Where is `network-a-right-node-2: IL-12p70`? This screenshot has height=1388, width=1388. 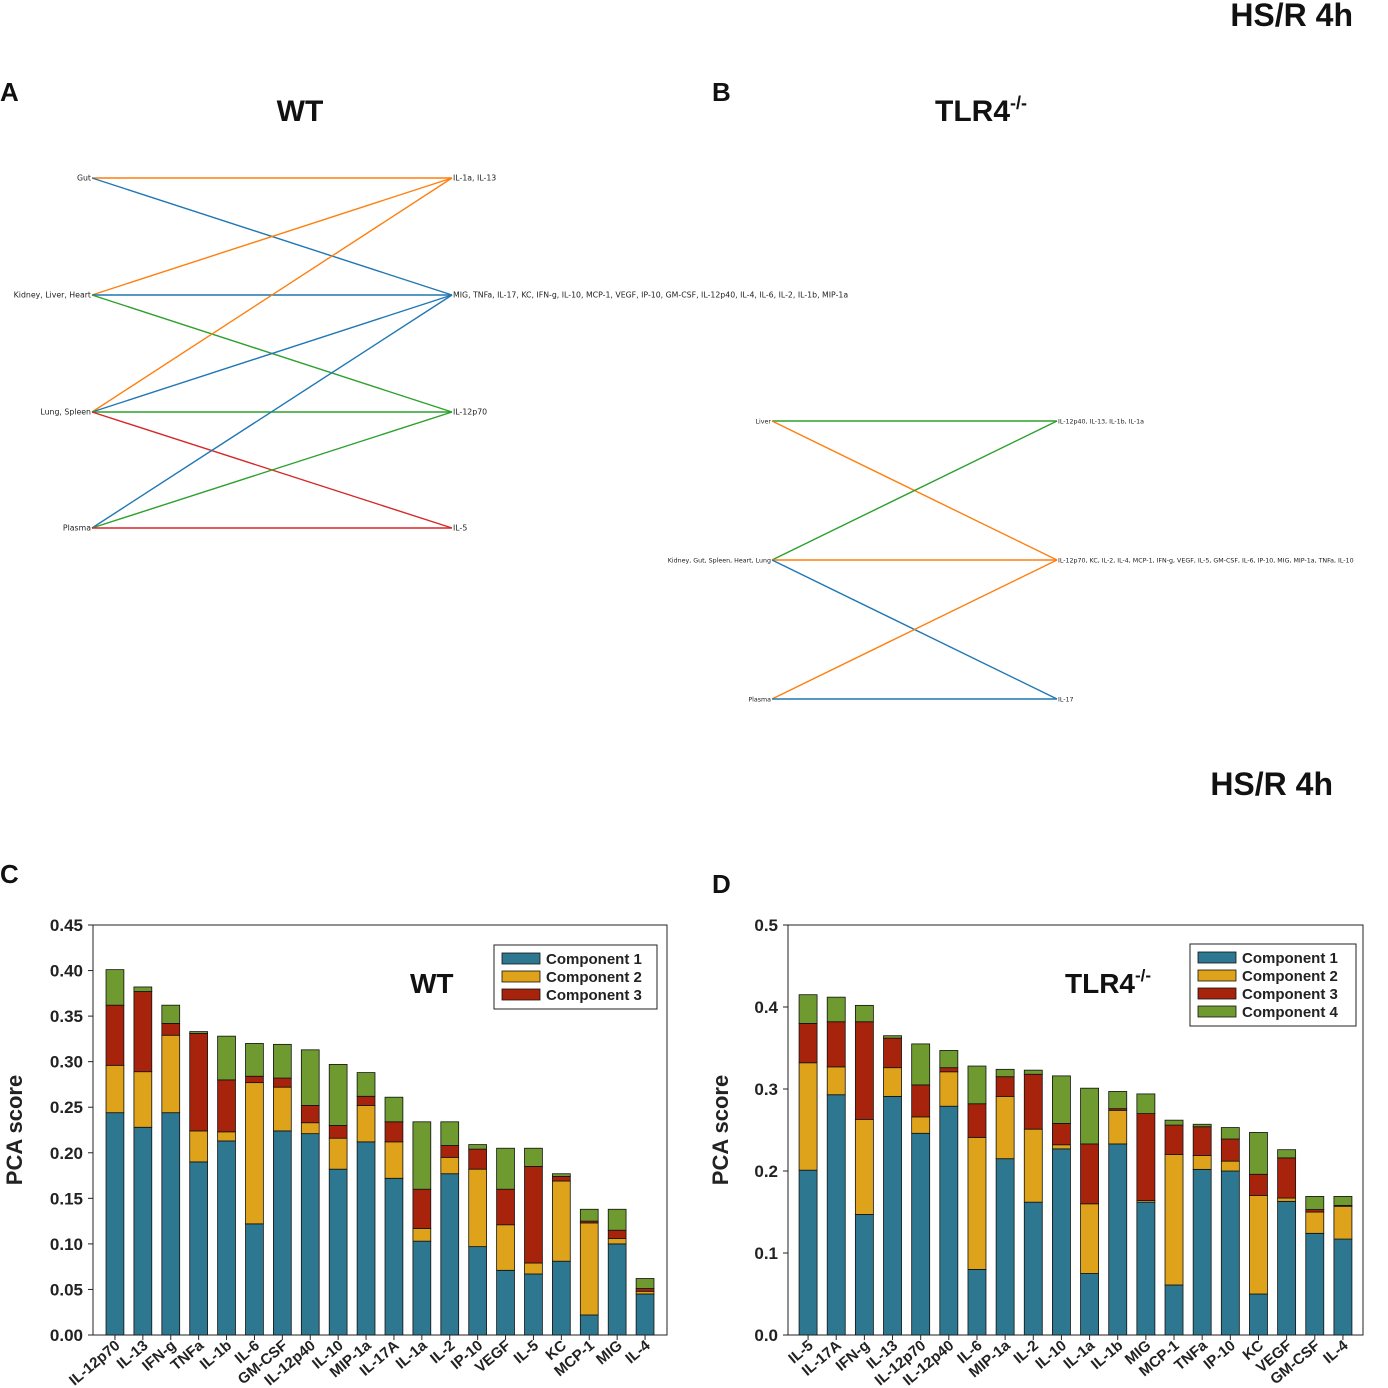 network-a-right-node-2: IL-12p70 is located at coordinates (470, 412).